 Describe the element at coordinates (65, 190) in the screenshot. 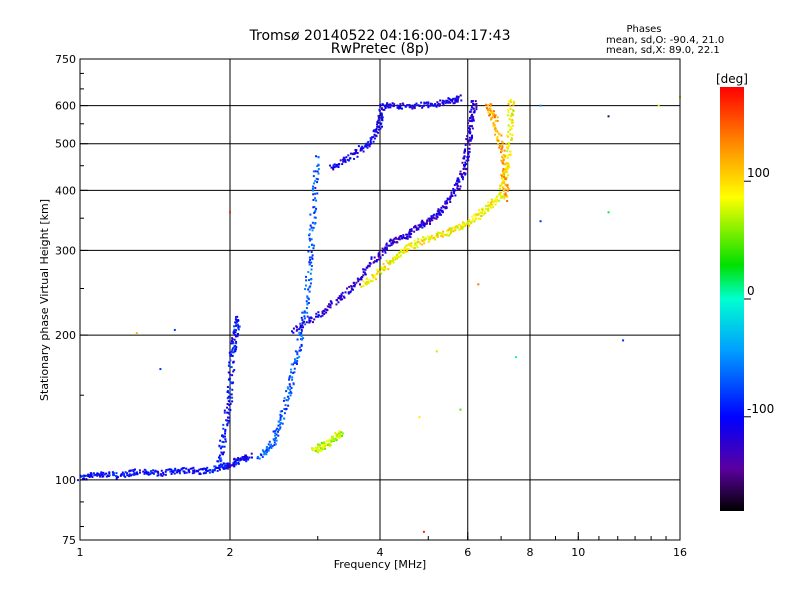

I see `y-tick-label: 400` at that location.